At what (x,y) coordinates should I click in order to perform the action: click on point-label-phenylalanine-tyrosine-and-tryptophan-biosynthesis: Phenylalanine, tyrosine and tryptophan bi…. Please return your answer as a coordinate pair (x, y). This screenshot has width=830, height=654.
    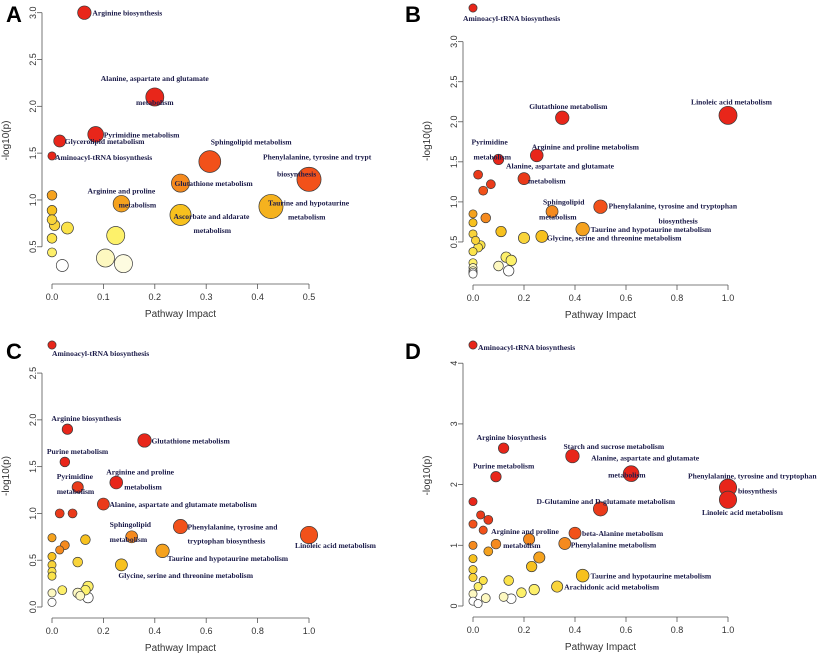
    Looking at the image, I should click on (233, 534).